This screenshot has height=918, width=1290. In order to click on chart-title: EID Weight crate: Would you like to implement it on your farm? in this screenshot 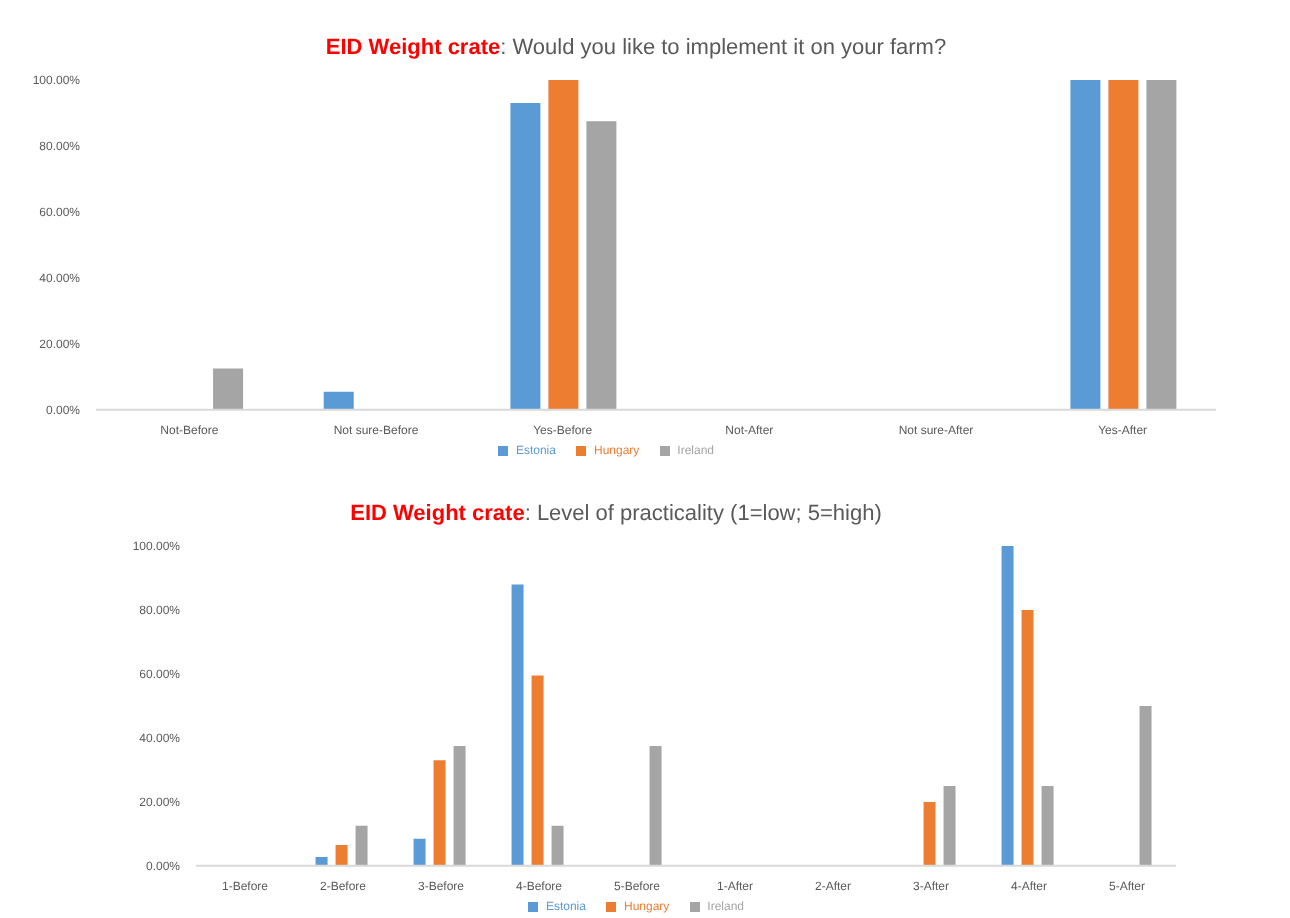, I will do `click(636, 48)`.